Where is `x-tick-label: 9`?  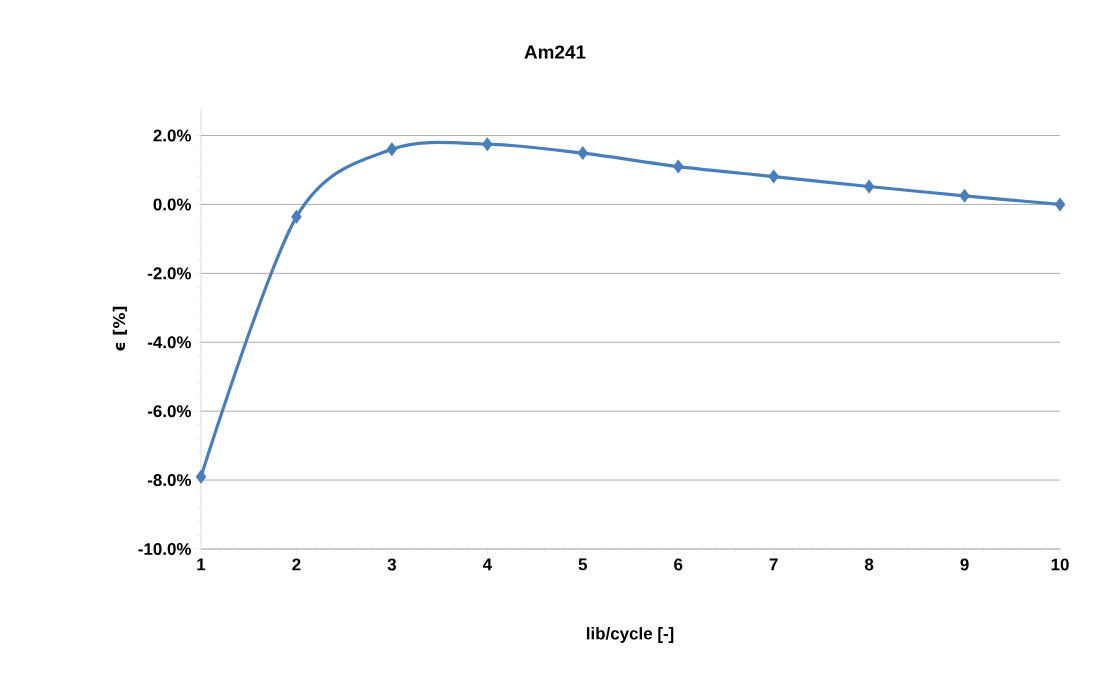 x-tick-label: 9 is located at coordinates (964, 564).